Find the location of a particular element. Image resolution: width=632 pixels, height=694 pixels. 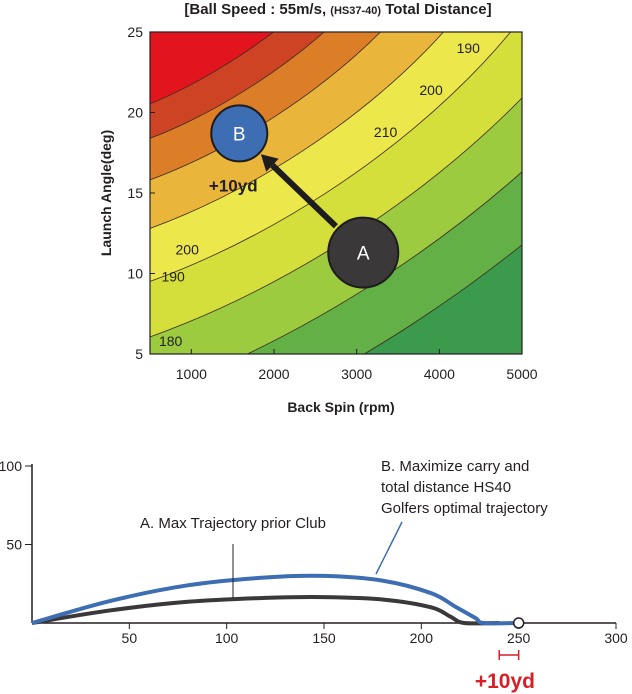

y-tick-label: 25 is located at coordinates (135, 32).